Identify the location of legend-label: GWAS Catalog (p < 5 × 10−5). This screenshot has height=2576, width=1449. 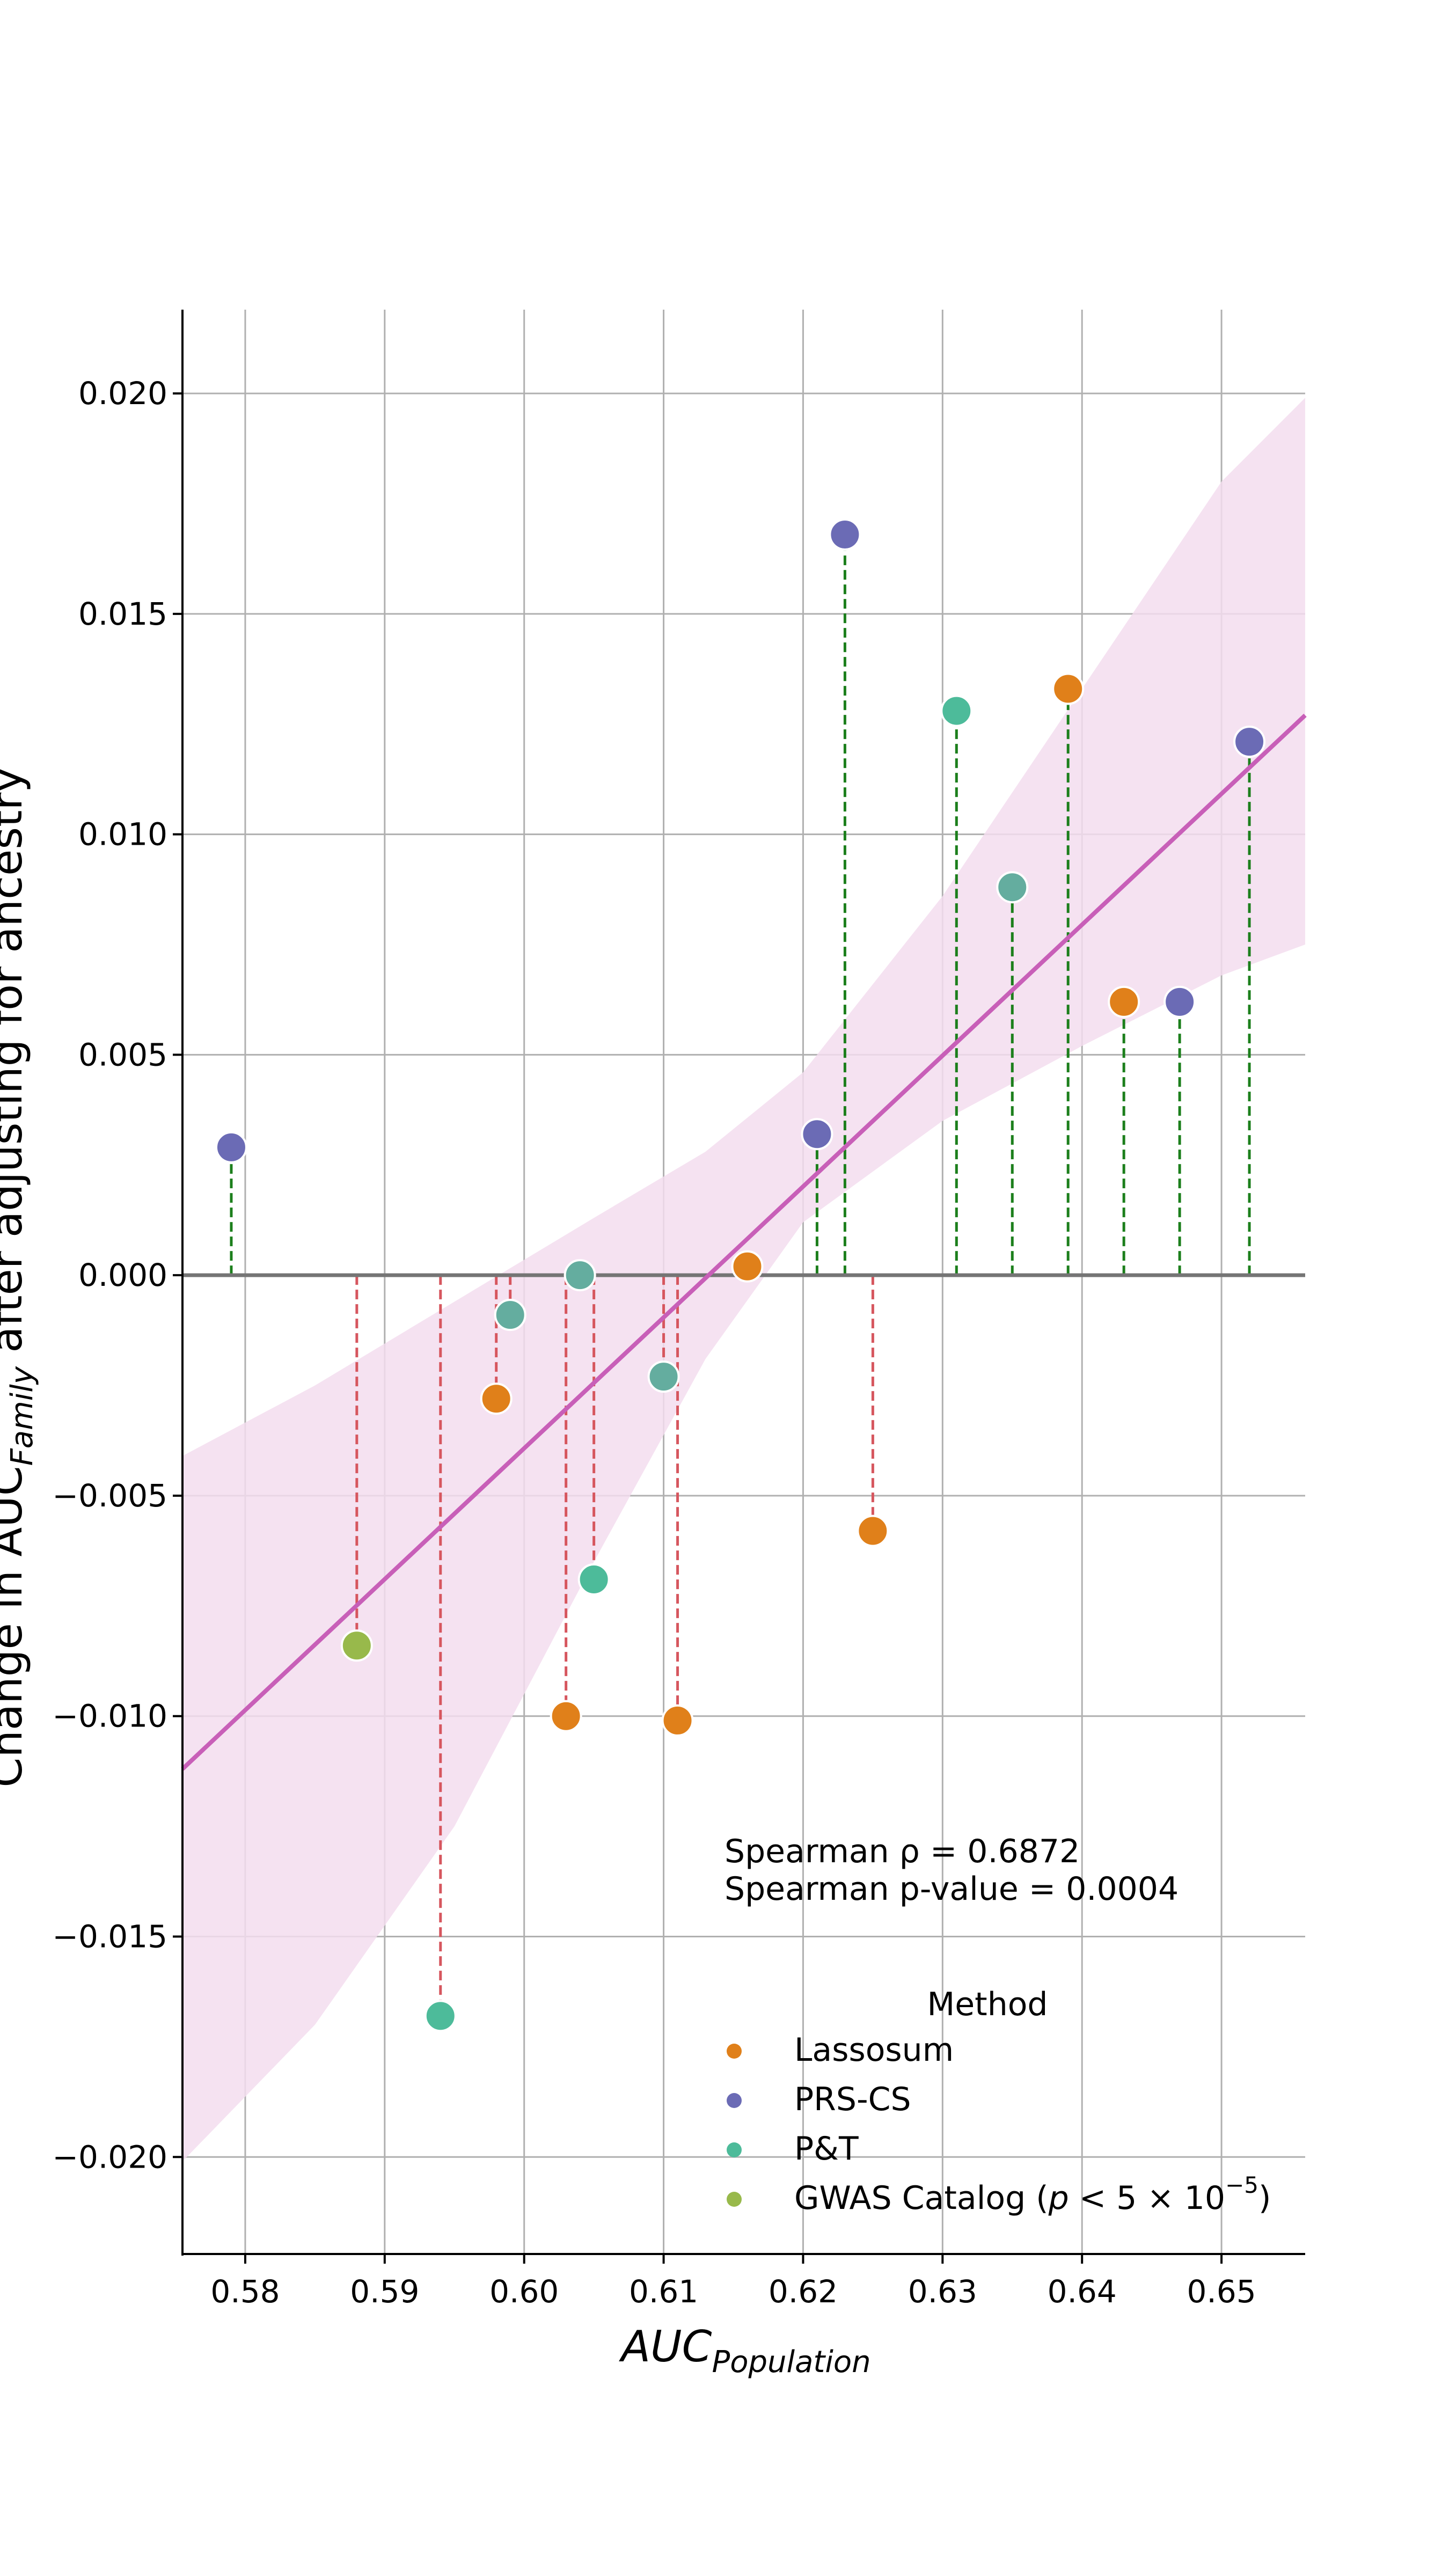
(1032, 2194).